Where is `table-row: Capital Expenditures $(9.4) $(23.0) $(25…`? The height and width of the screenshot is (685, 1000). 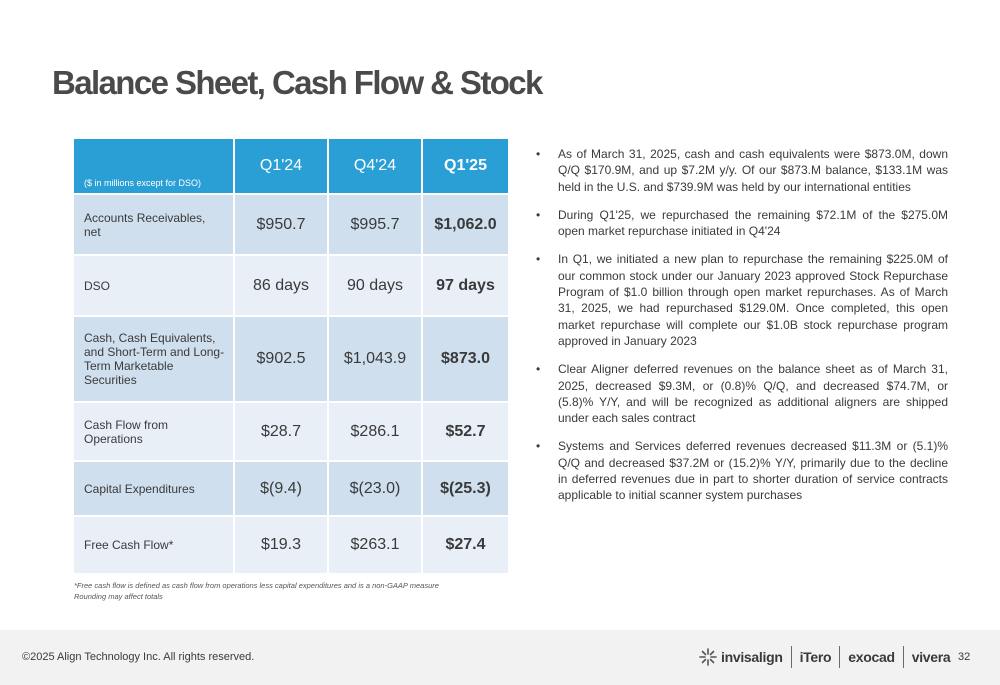
table-row: Capital Expenditures $(9.4) $(23.0) $(25… is located at coordinates (291, 488).